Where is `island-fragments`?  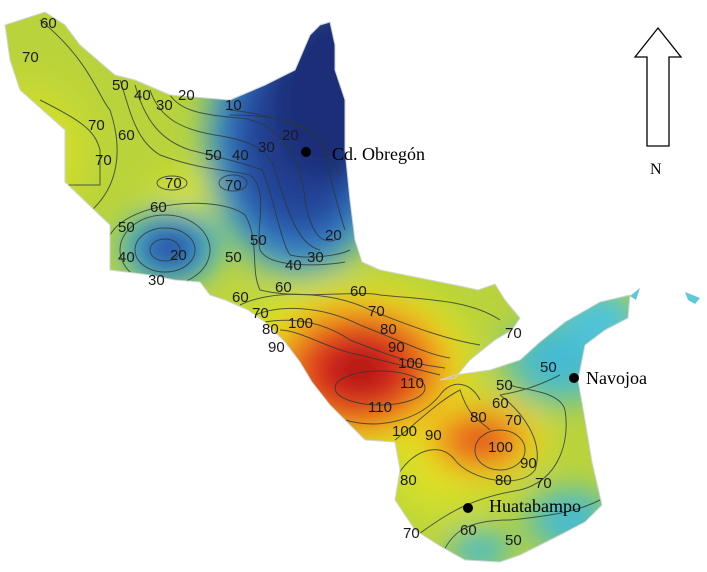 island-fragments is located at coordinates (665, 296).